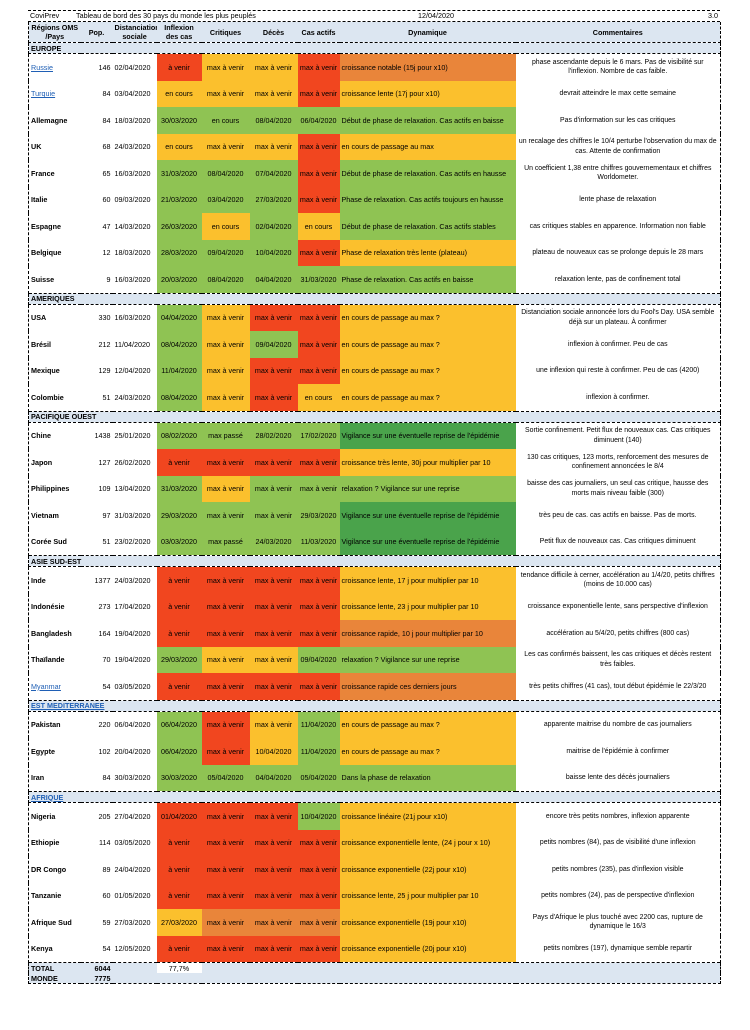 Image resolution: width=750 pixels, height=1030 pixels. I want to click on country-name: Philippines, so click(54, 488).